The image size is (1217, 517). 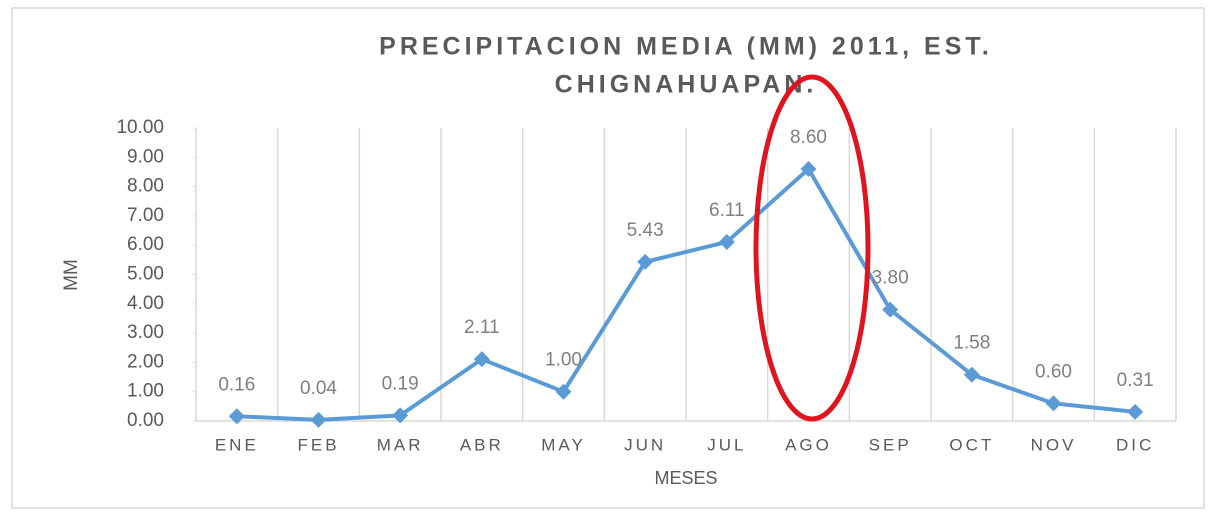 What do you see at coordinates (318, 444) in the screenshot?
I see `x-tick-label: FEB` at bounding box center [318, 444].